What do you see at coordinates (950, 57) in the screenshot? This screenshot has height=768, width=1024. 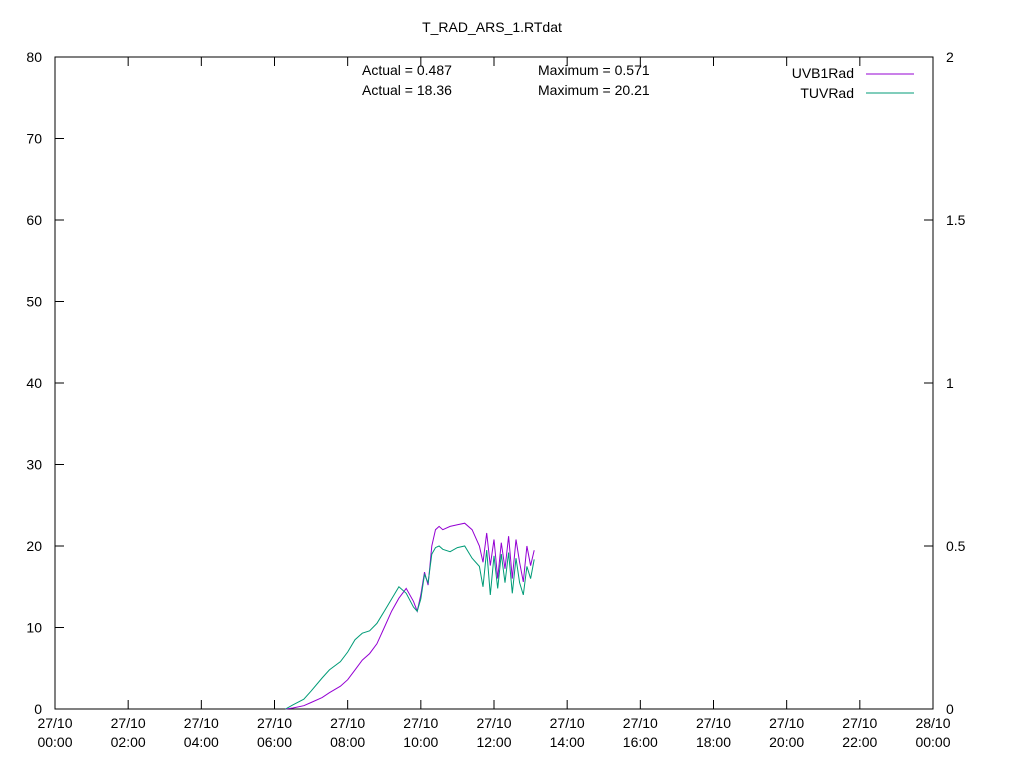 I see `right-tick-label: 2` at bounding box center [950, 57].